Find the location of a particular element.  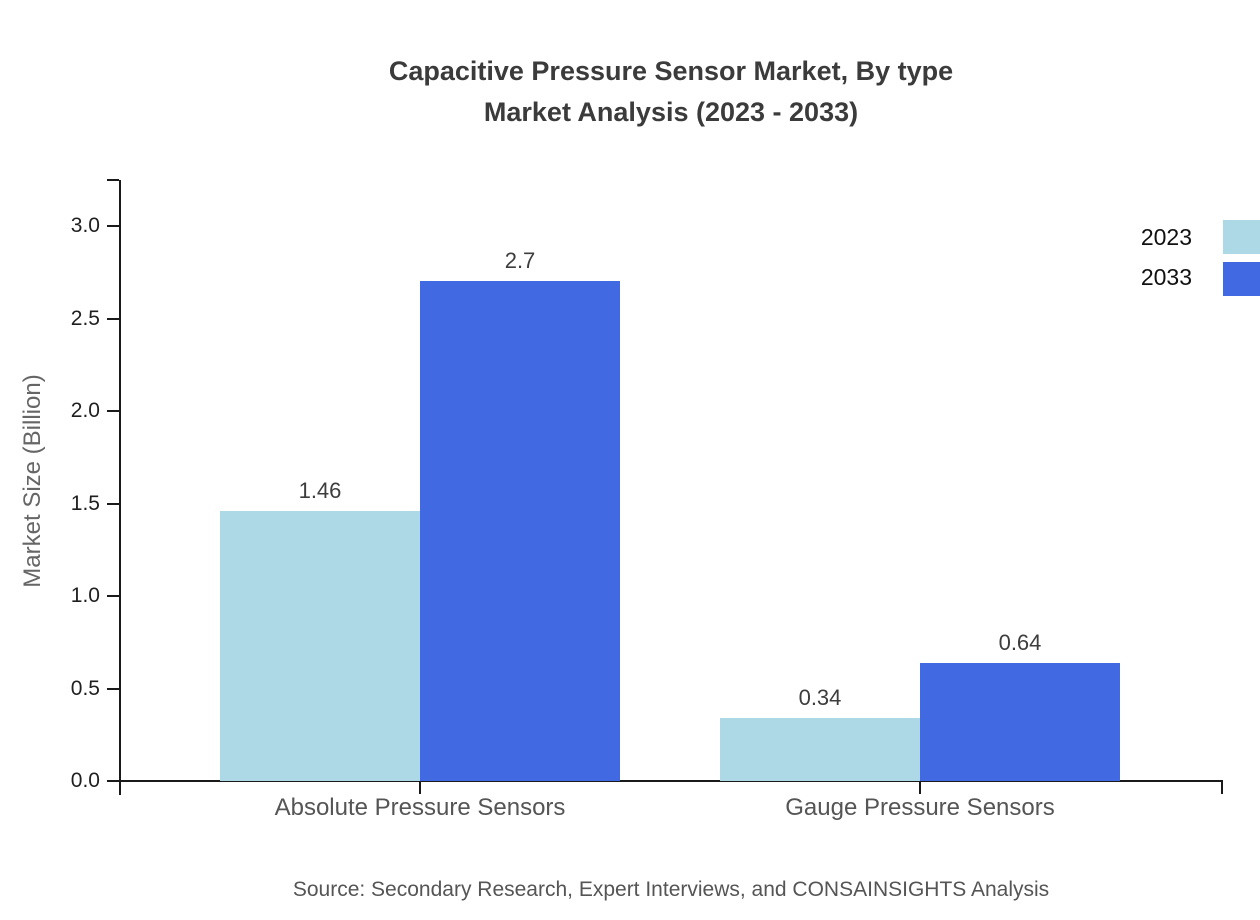

y-axis-top-cap is located at coordinates (113, 180).